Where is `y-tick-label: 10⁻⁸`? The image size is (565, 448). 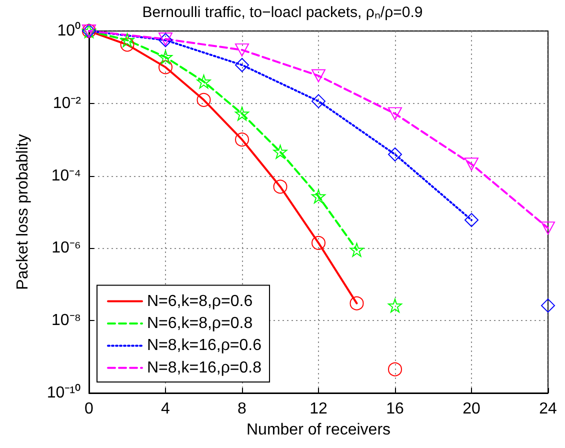 y-tick-label: 10⁻⁸ is located at coordinates (66, 321).